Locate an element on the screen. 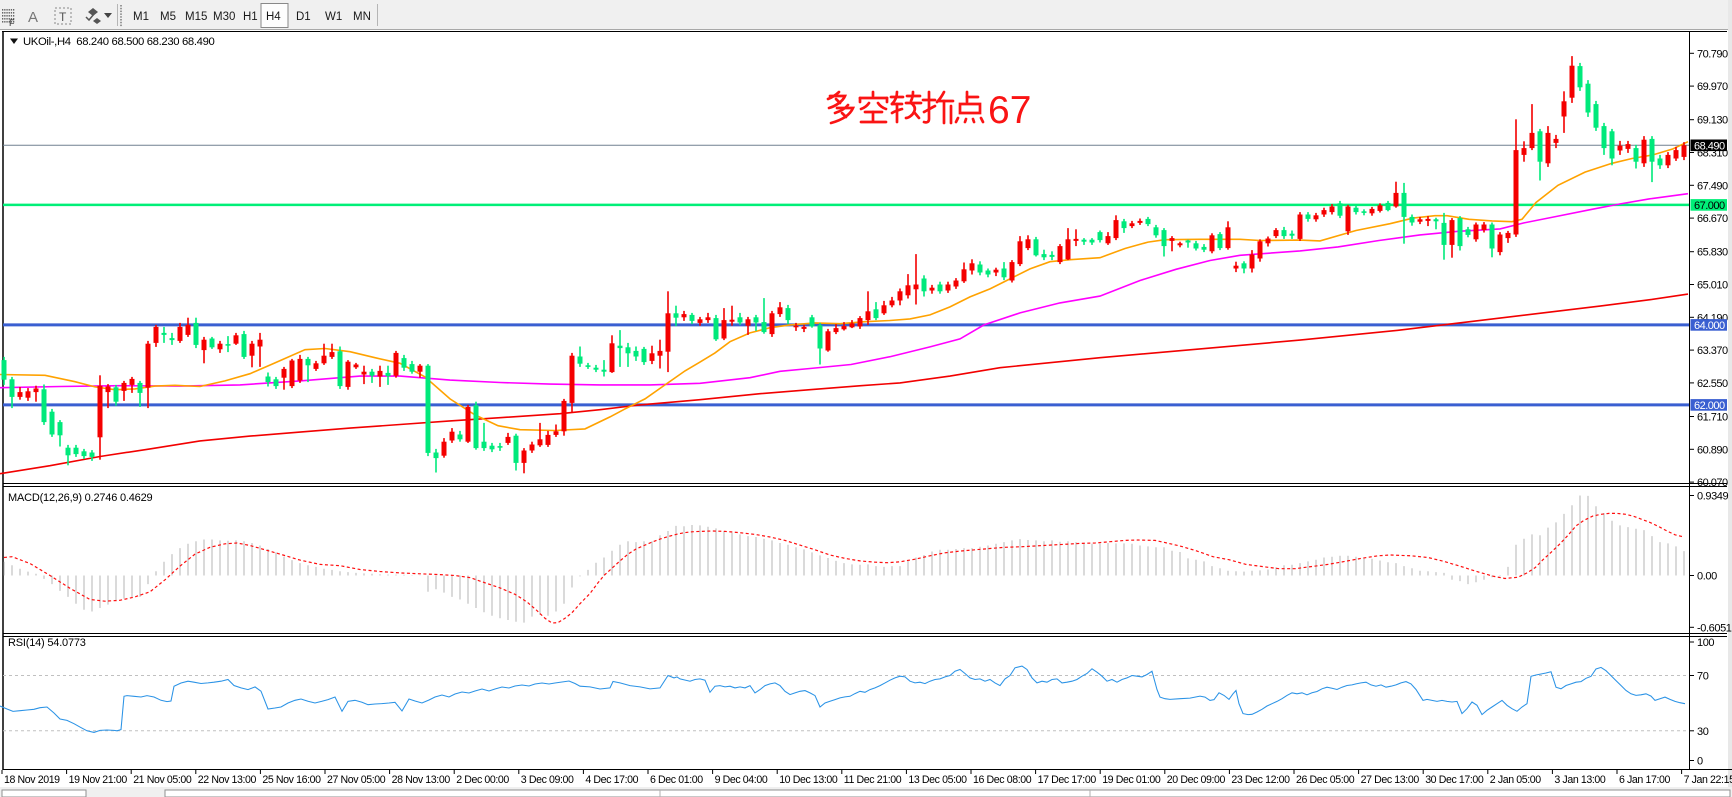 Image resolution: width=1732 pixels, height=797 pixels. svg-text: 64.000 is located at coordinates (1709, 326).